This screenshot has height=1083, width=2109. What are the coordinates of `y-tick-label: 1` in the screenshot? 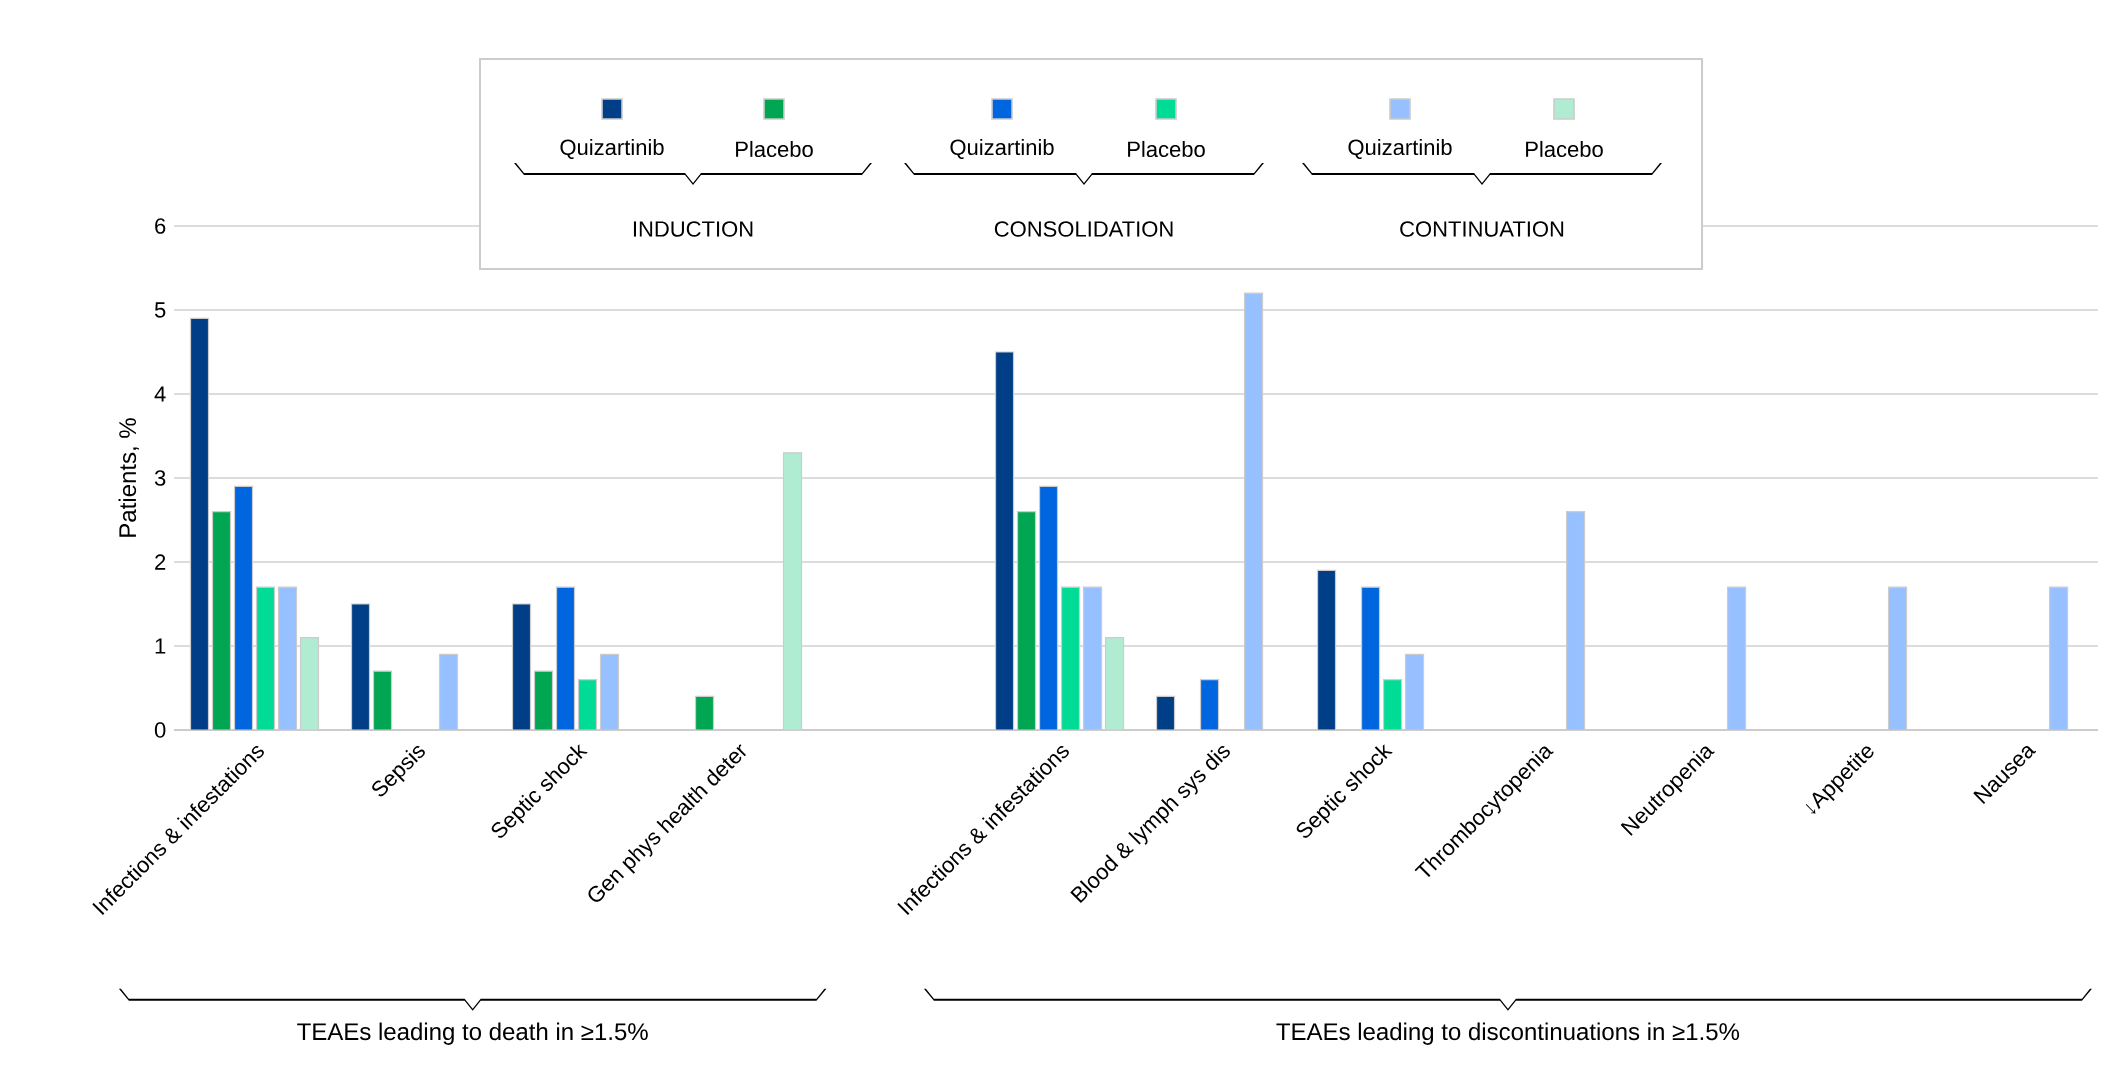 It's located at (160, 646).